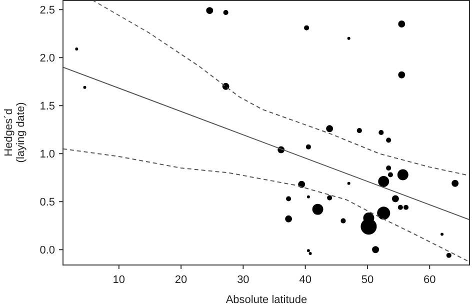 The width and height of the screenshot is (472, 307). I want to click on x-tick-label: 20, so click(181, 280).